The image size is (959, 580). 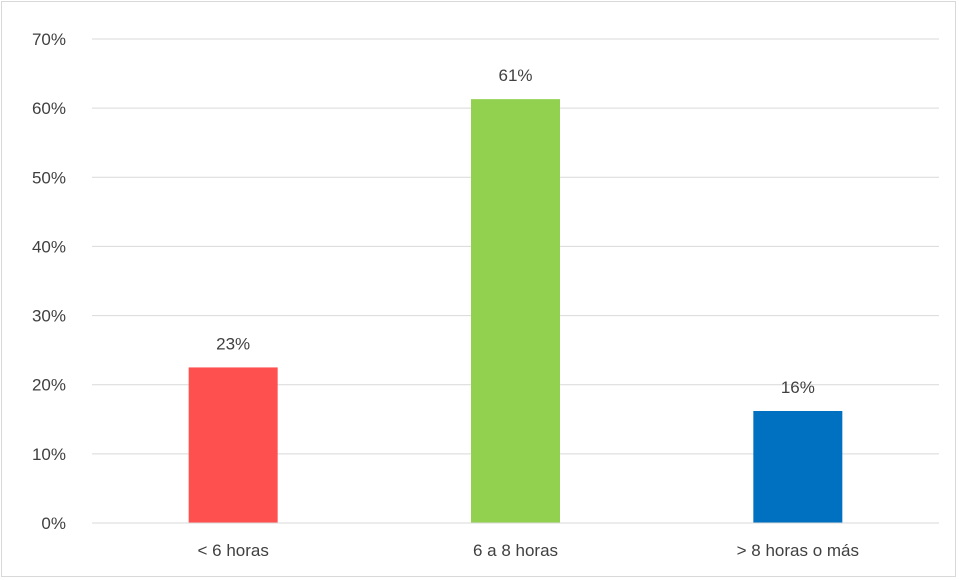 What do you see at coordinates (798, 550) in the screenshot?
I see `x-tick-label: > 8 horas o más` at bounding box center [798, 550].